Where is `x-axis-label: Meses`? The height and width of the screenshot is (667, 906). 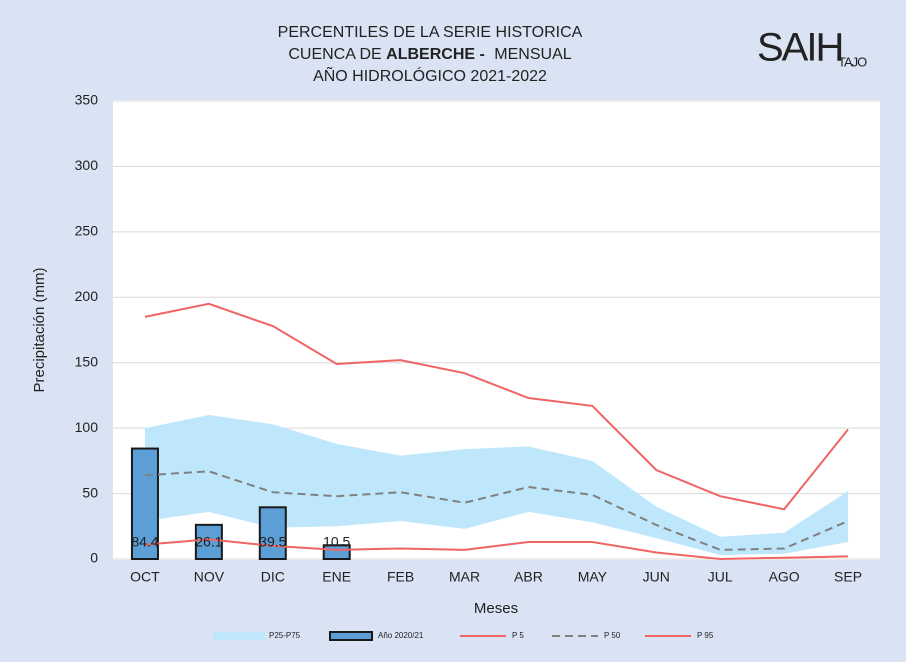 x-axis-label: Meses is located at coordinates (496, 608).